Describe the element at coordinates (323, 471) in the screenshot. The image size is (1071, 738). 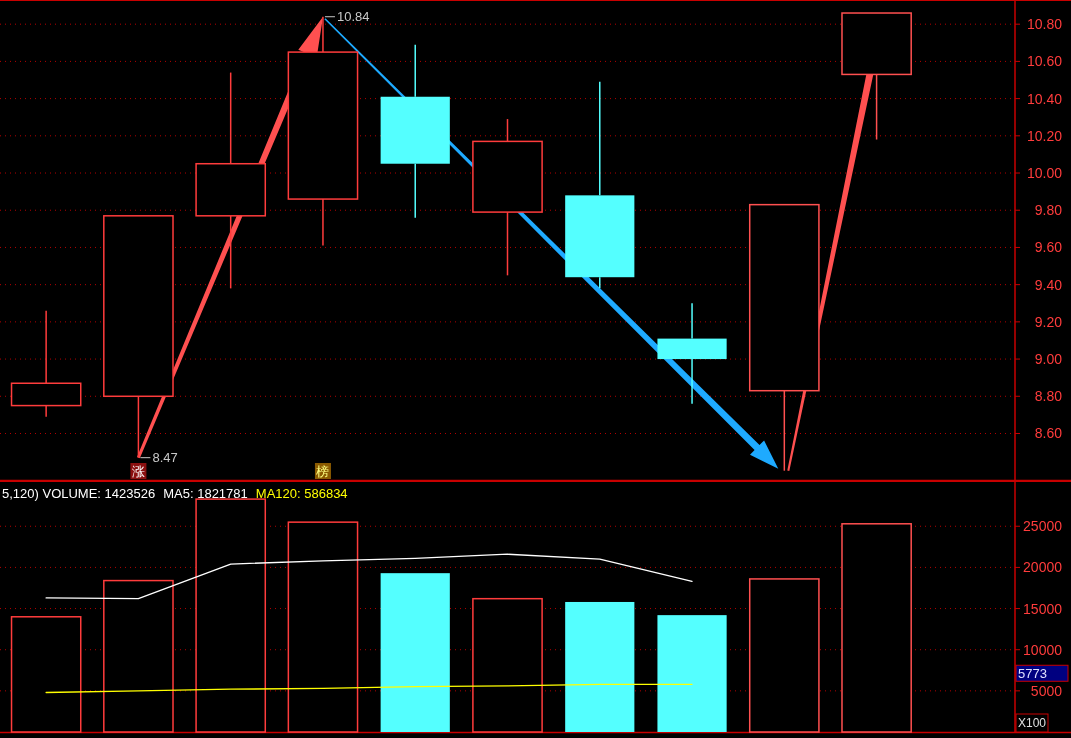
I see `annotation: 榜` at that location.